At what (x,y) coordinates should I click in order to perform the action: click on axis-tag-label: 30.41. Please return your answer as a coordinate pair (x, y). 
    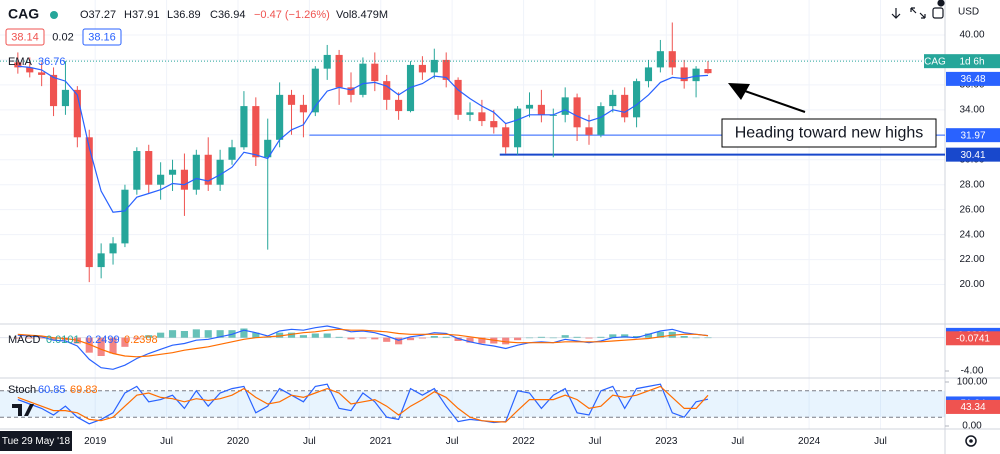
    Looking at the image, I should click on (972, 155).